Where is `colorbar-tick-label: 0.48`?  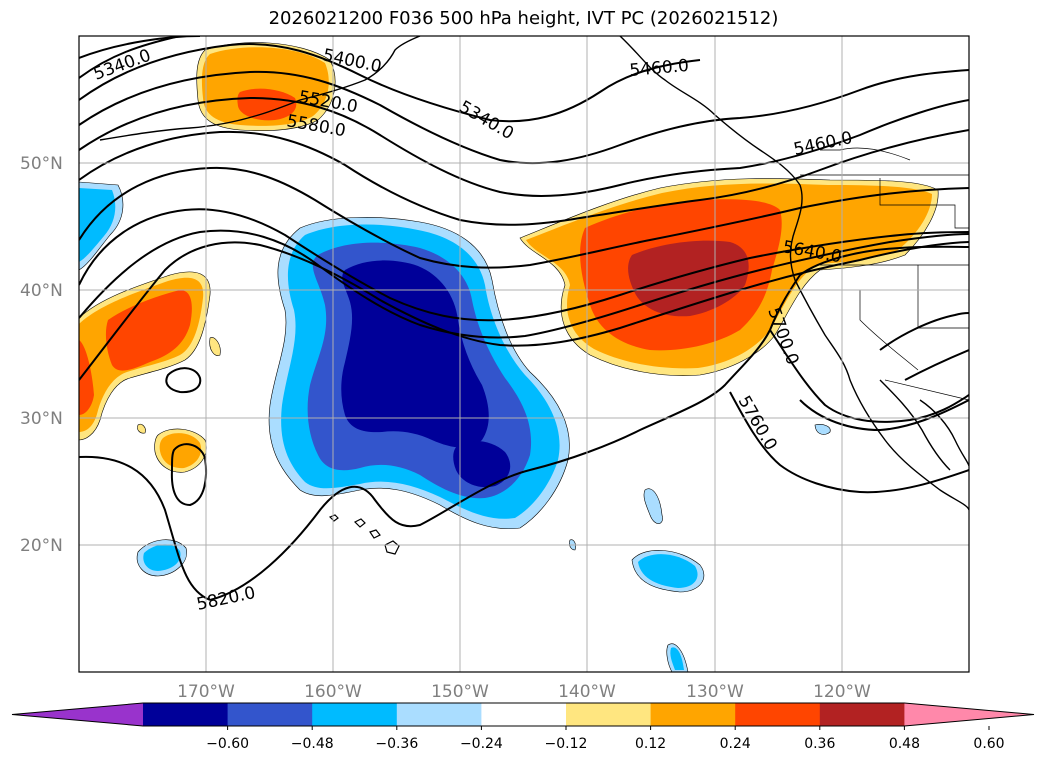
colorbar-tick-label: 0.48 is located at coordinates (904, 744).